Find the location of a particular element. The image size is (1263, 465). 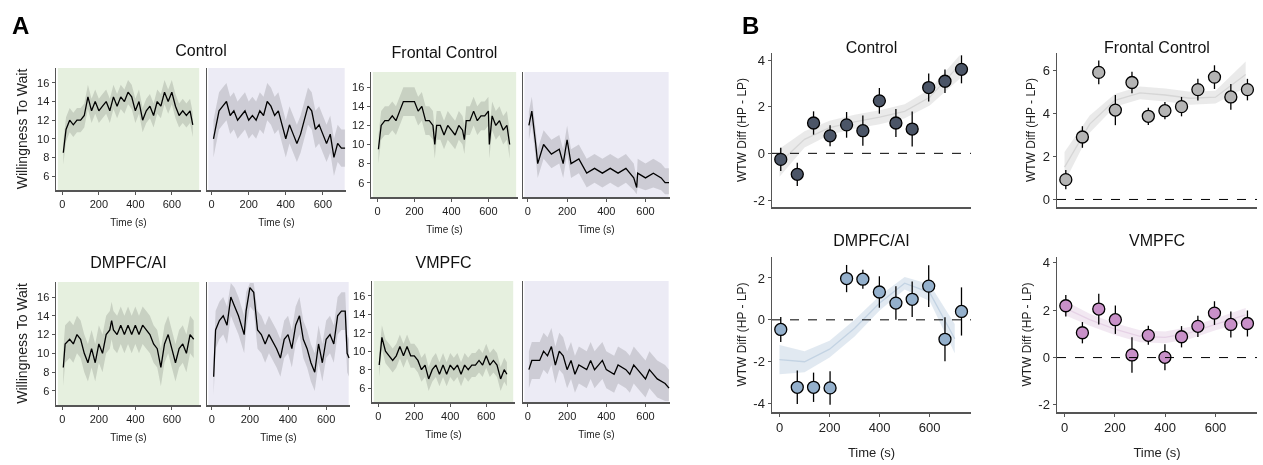

chart-title: VMPFC is located at coordinates (443, 262).